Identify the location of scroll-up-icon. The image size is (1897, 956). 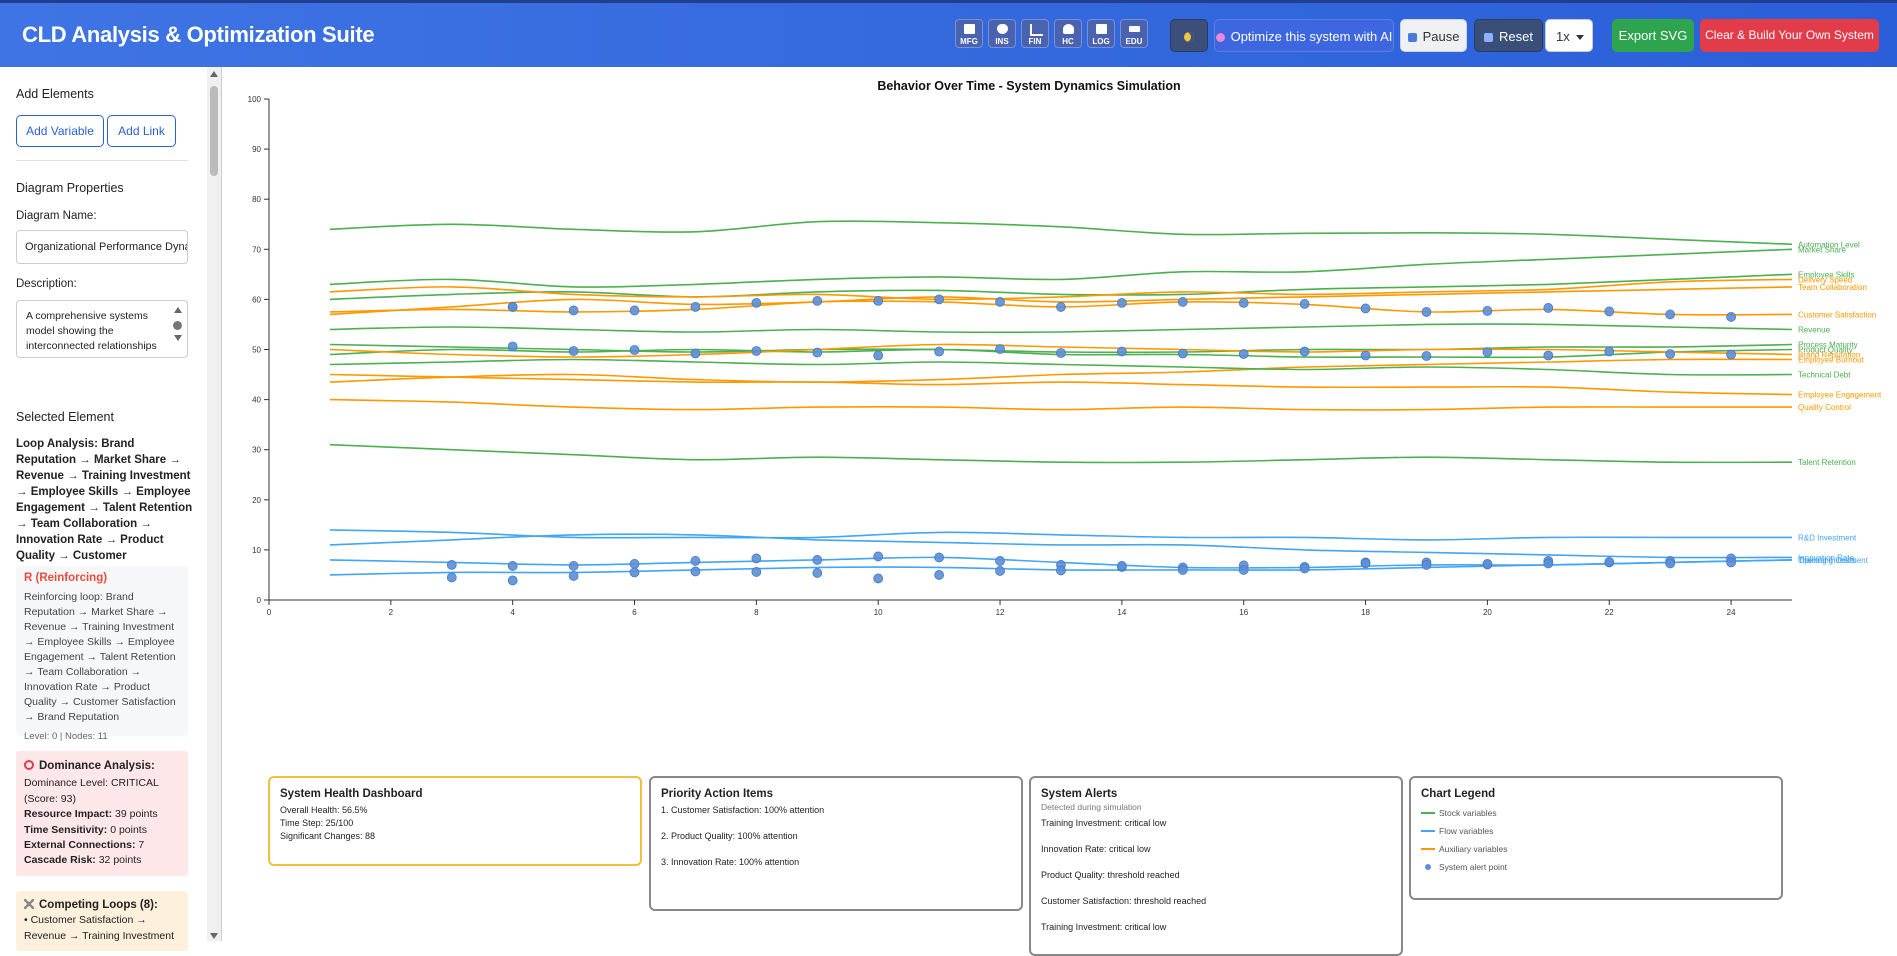
(214, 74).